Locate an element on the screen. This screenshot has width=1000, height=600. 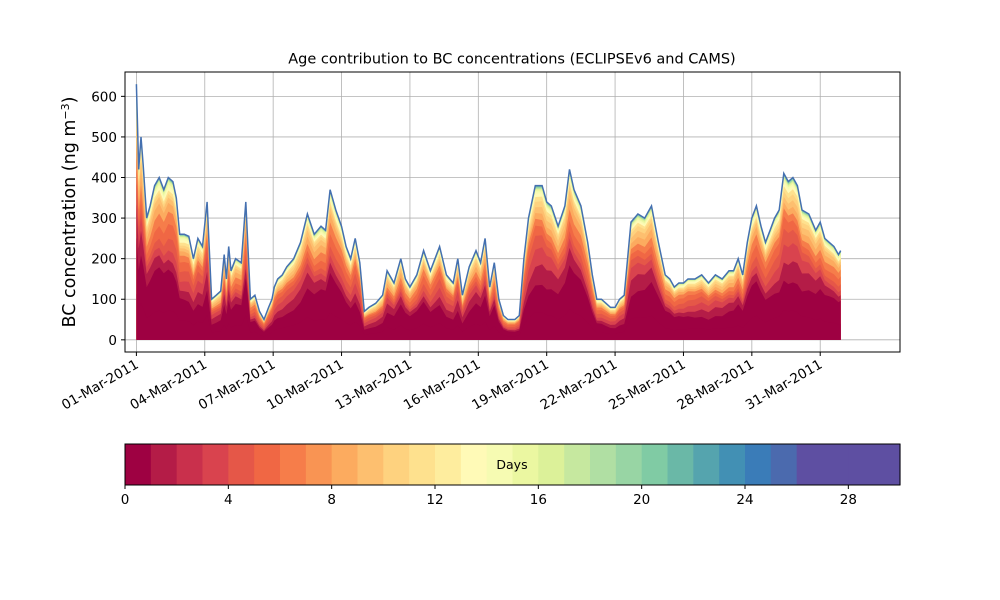
colorbar-ticks: 0 4 8 12 16 20 24 28 is located at coordinates (489, 496).